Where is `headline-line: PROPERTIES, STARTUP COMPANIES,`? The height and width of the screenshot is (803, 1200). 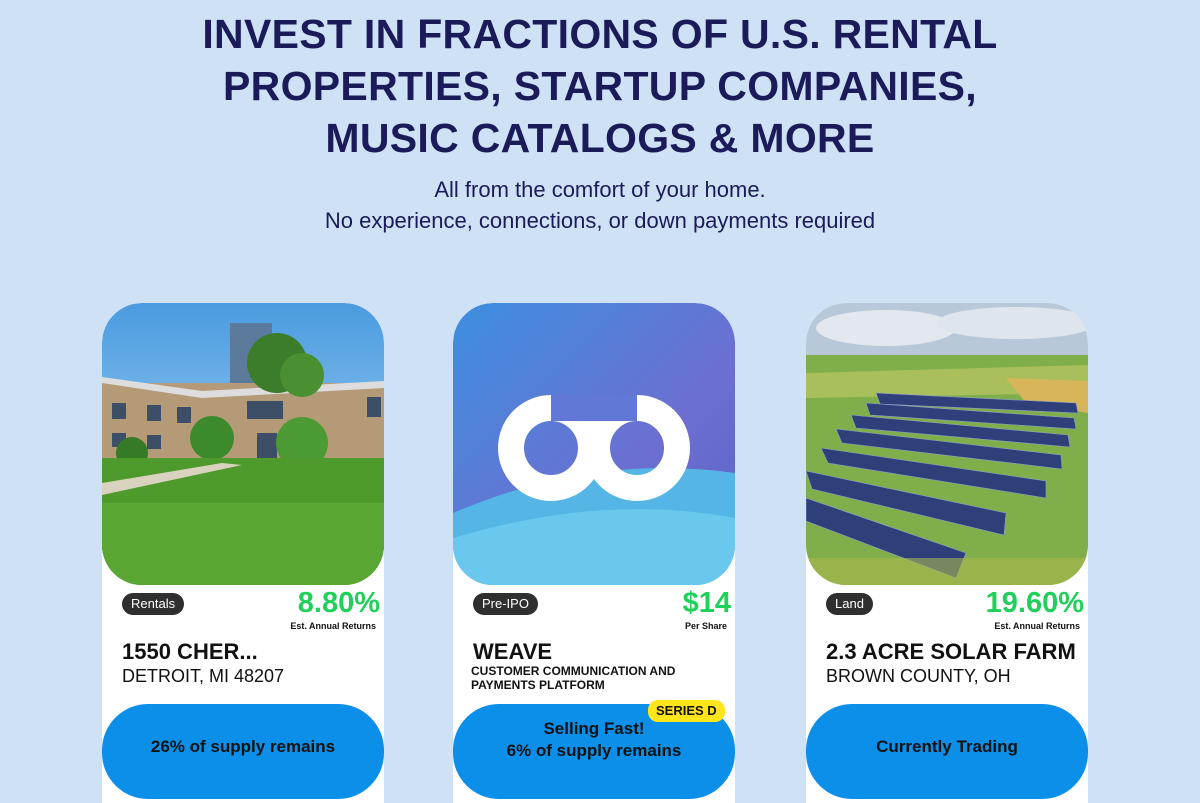 headline-line: PROPERTIES, STARTUP COMPANIES, is located at coordinates (600, 86).